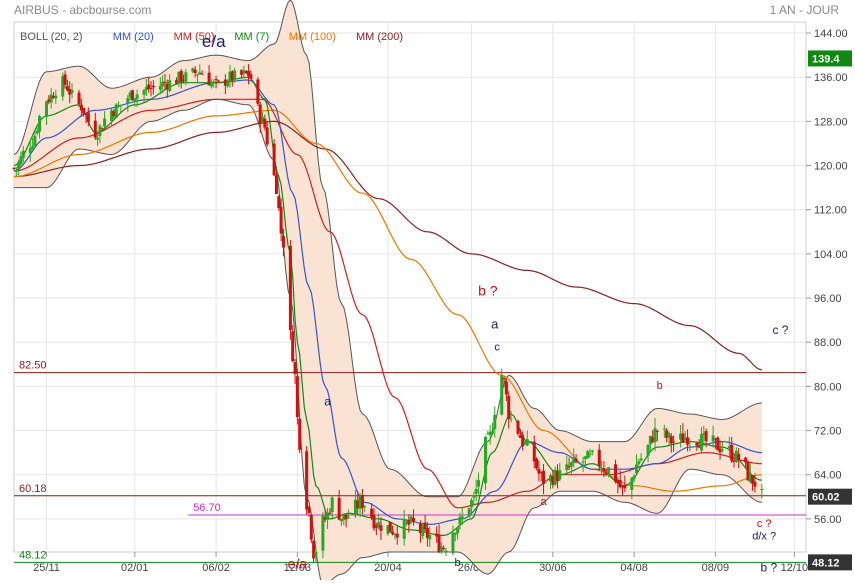  What do you see at coordinates (251, 37) in the screenshot?
I see `legend-item: MM (7)` at bounding box center [251, 37].